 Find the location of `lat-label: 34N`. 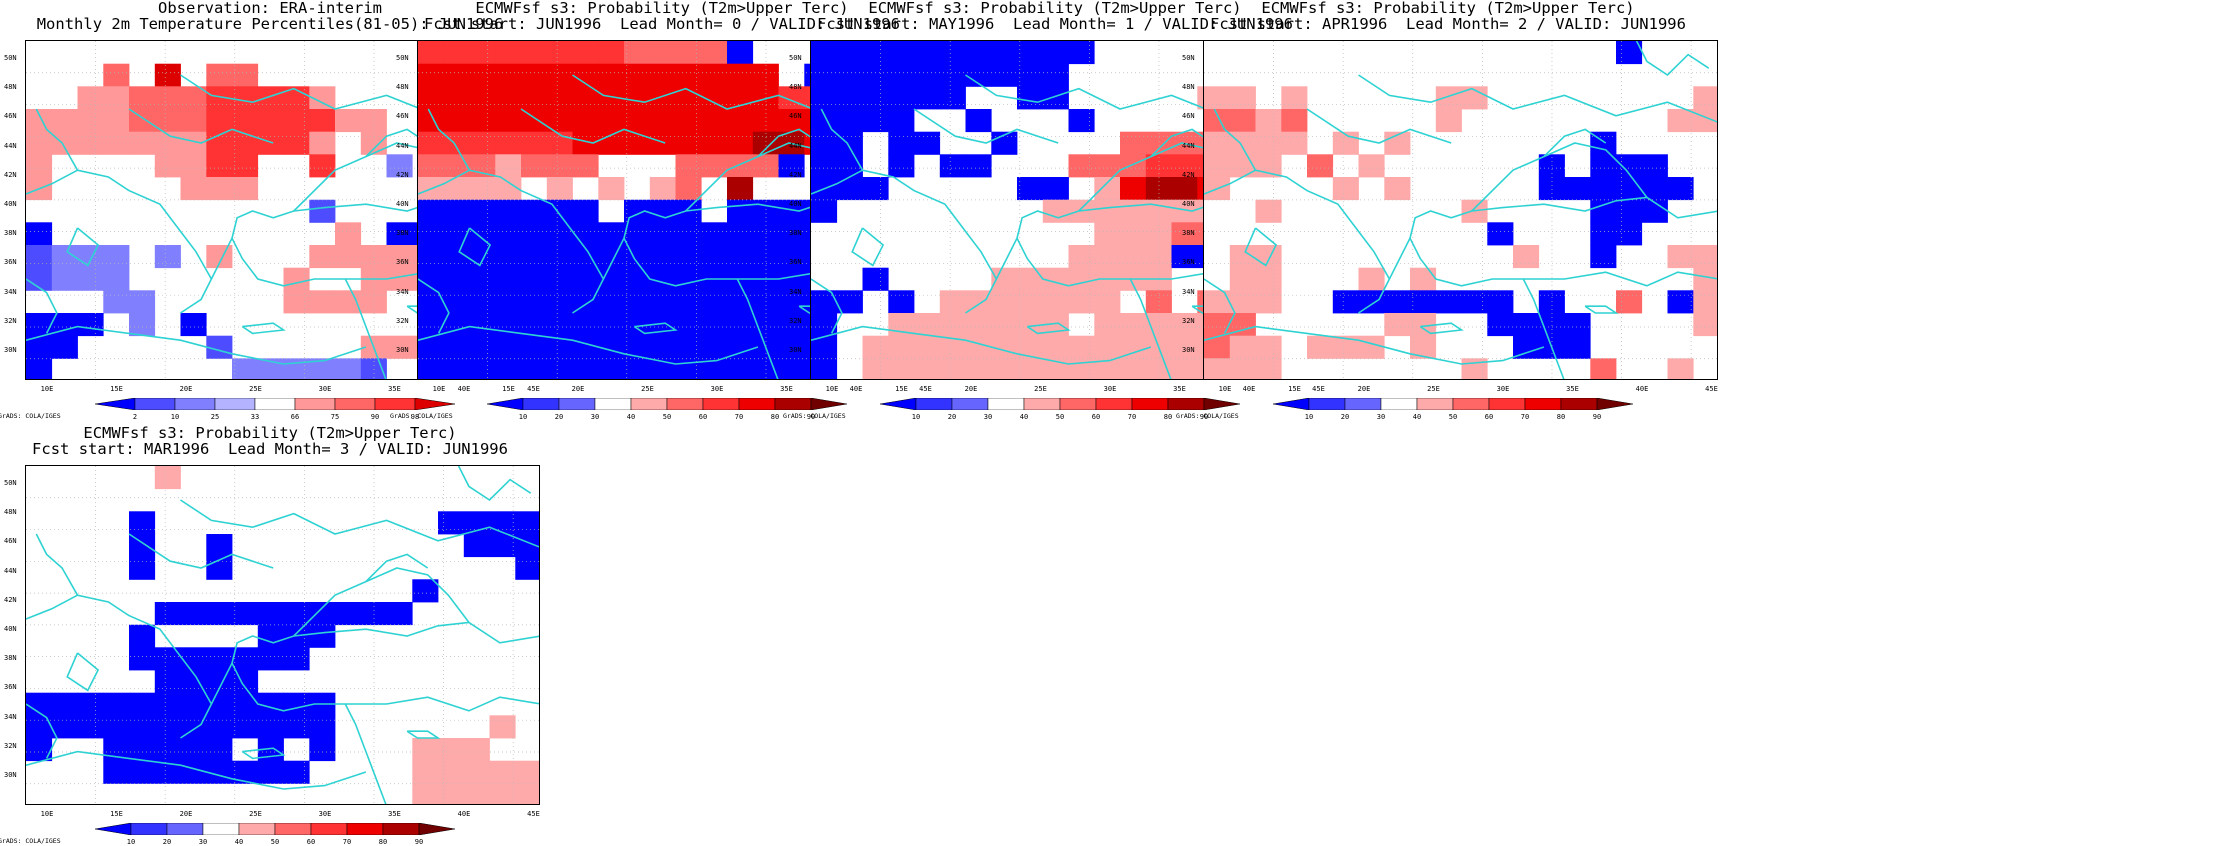

lat-label: 34N is located at coordinates (402, 291).